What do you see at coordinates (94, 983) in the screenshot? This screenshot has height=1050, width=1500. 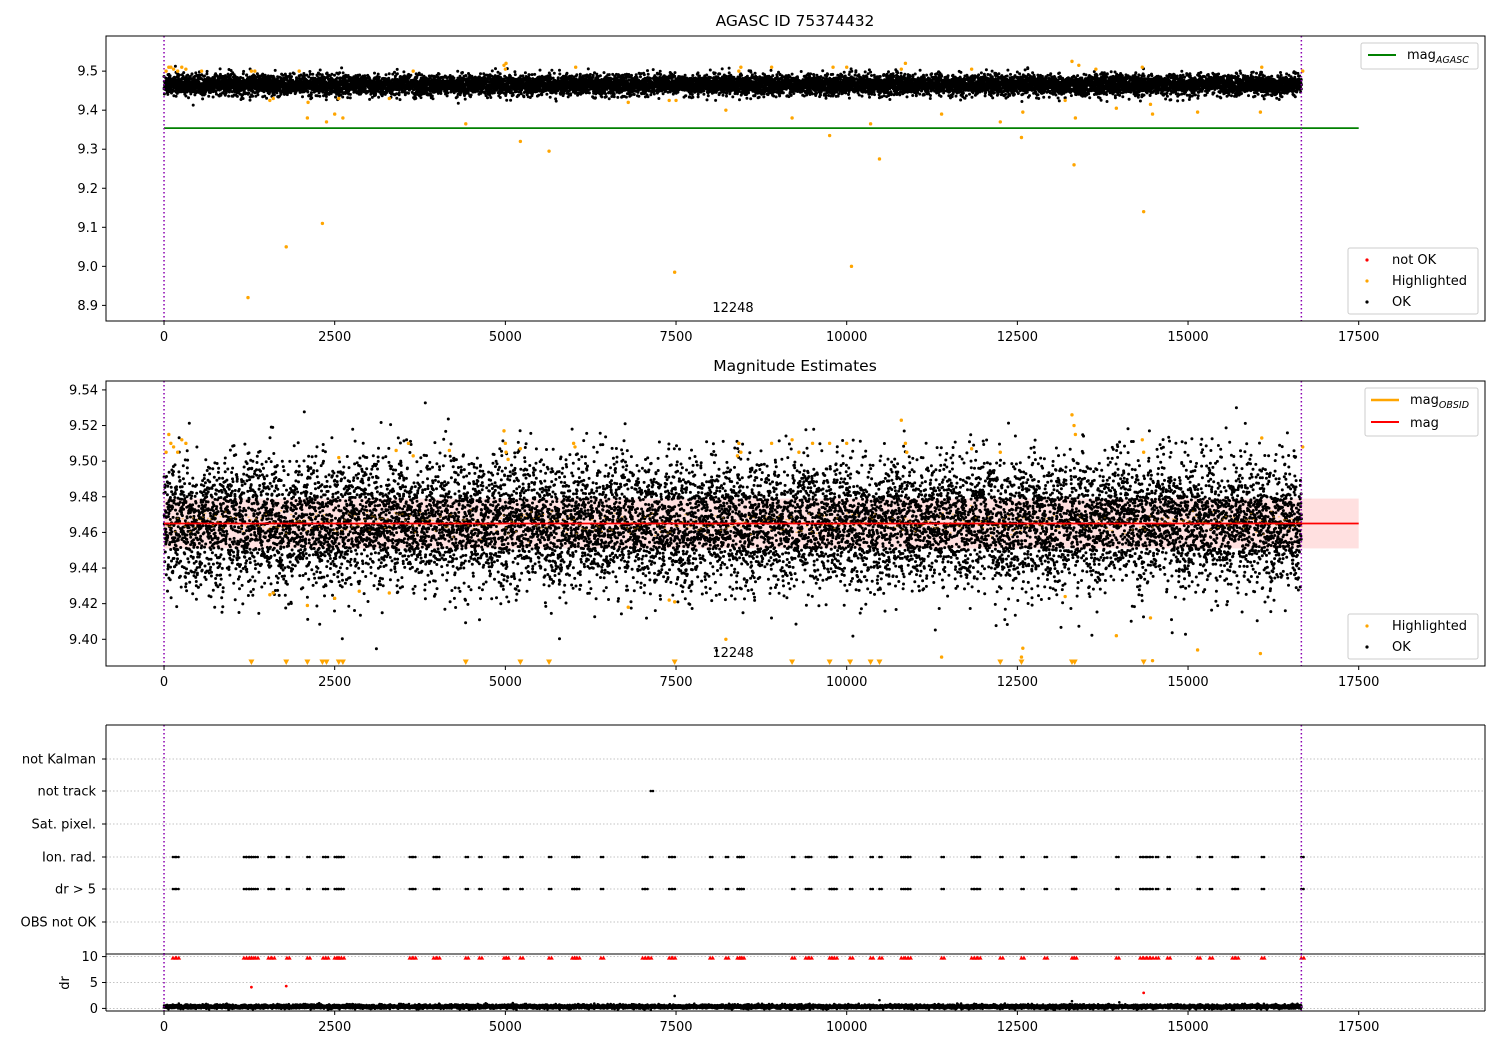 I see `y-tick-label: 5` at bounding box center [94, 983].